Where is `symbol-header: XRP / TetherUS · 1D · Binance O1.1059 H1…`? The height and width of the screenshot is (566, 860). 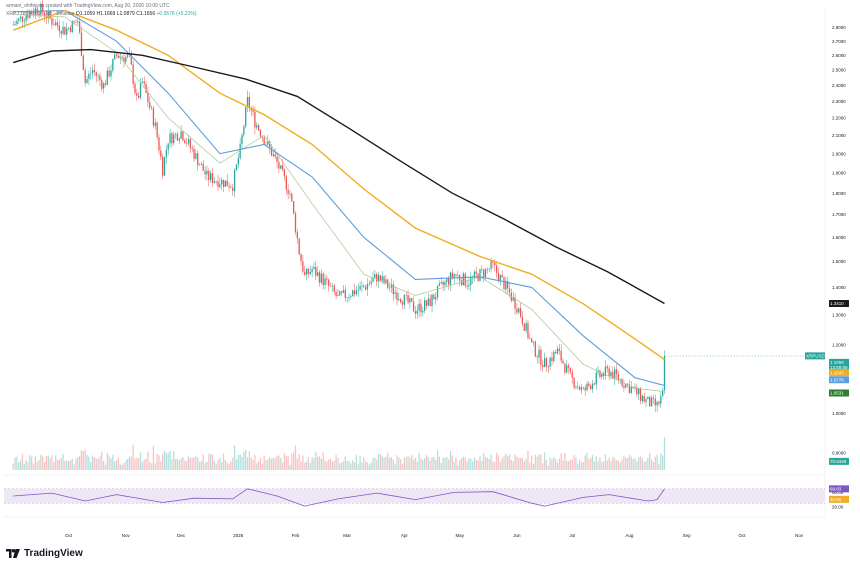
symbol-header: XRP / TetherUS · 1D · Binance O1.1059 H1… is located at coordinates (101, 14).